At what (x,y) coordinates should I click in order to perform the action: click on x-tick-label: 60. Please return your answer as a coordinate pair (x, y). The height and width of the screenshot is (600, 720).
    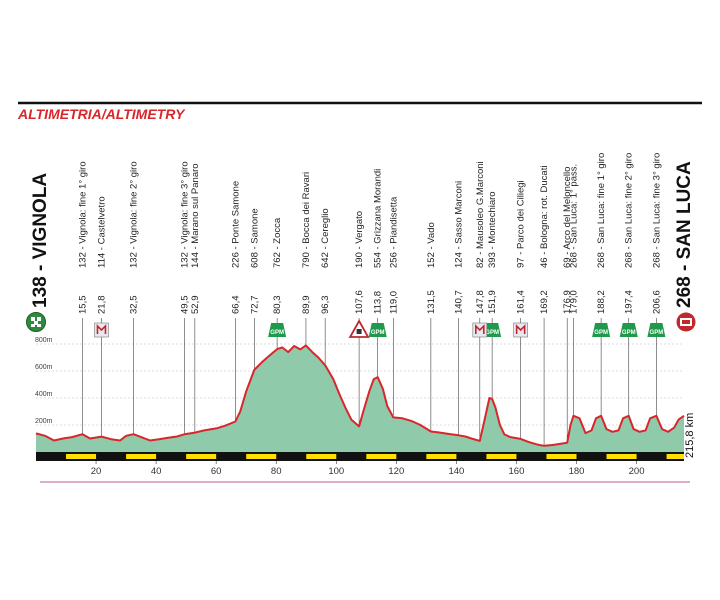
    Looking at the image, I should click on (216, 471).